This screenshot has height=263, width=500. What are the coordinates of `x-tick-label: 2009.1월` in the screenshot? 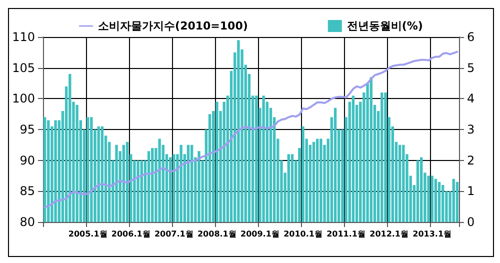 It's located at (260, 234).